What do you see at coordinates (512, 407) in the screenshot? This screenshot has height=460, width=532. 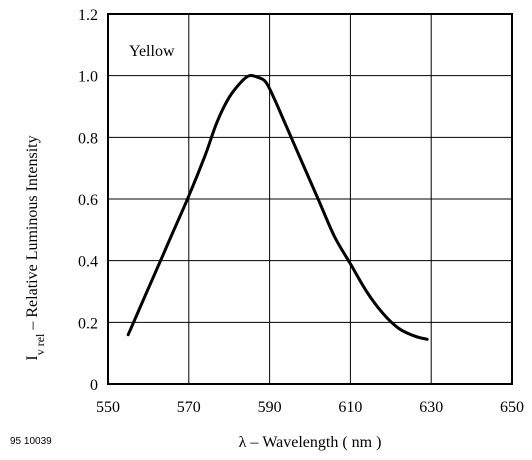 I see `x-tick-label: 650` at bounding box center [512, 407].